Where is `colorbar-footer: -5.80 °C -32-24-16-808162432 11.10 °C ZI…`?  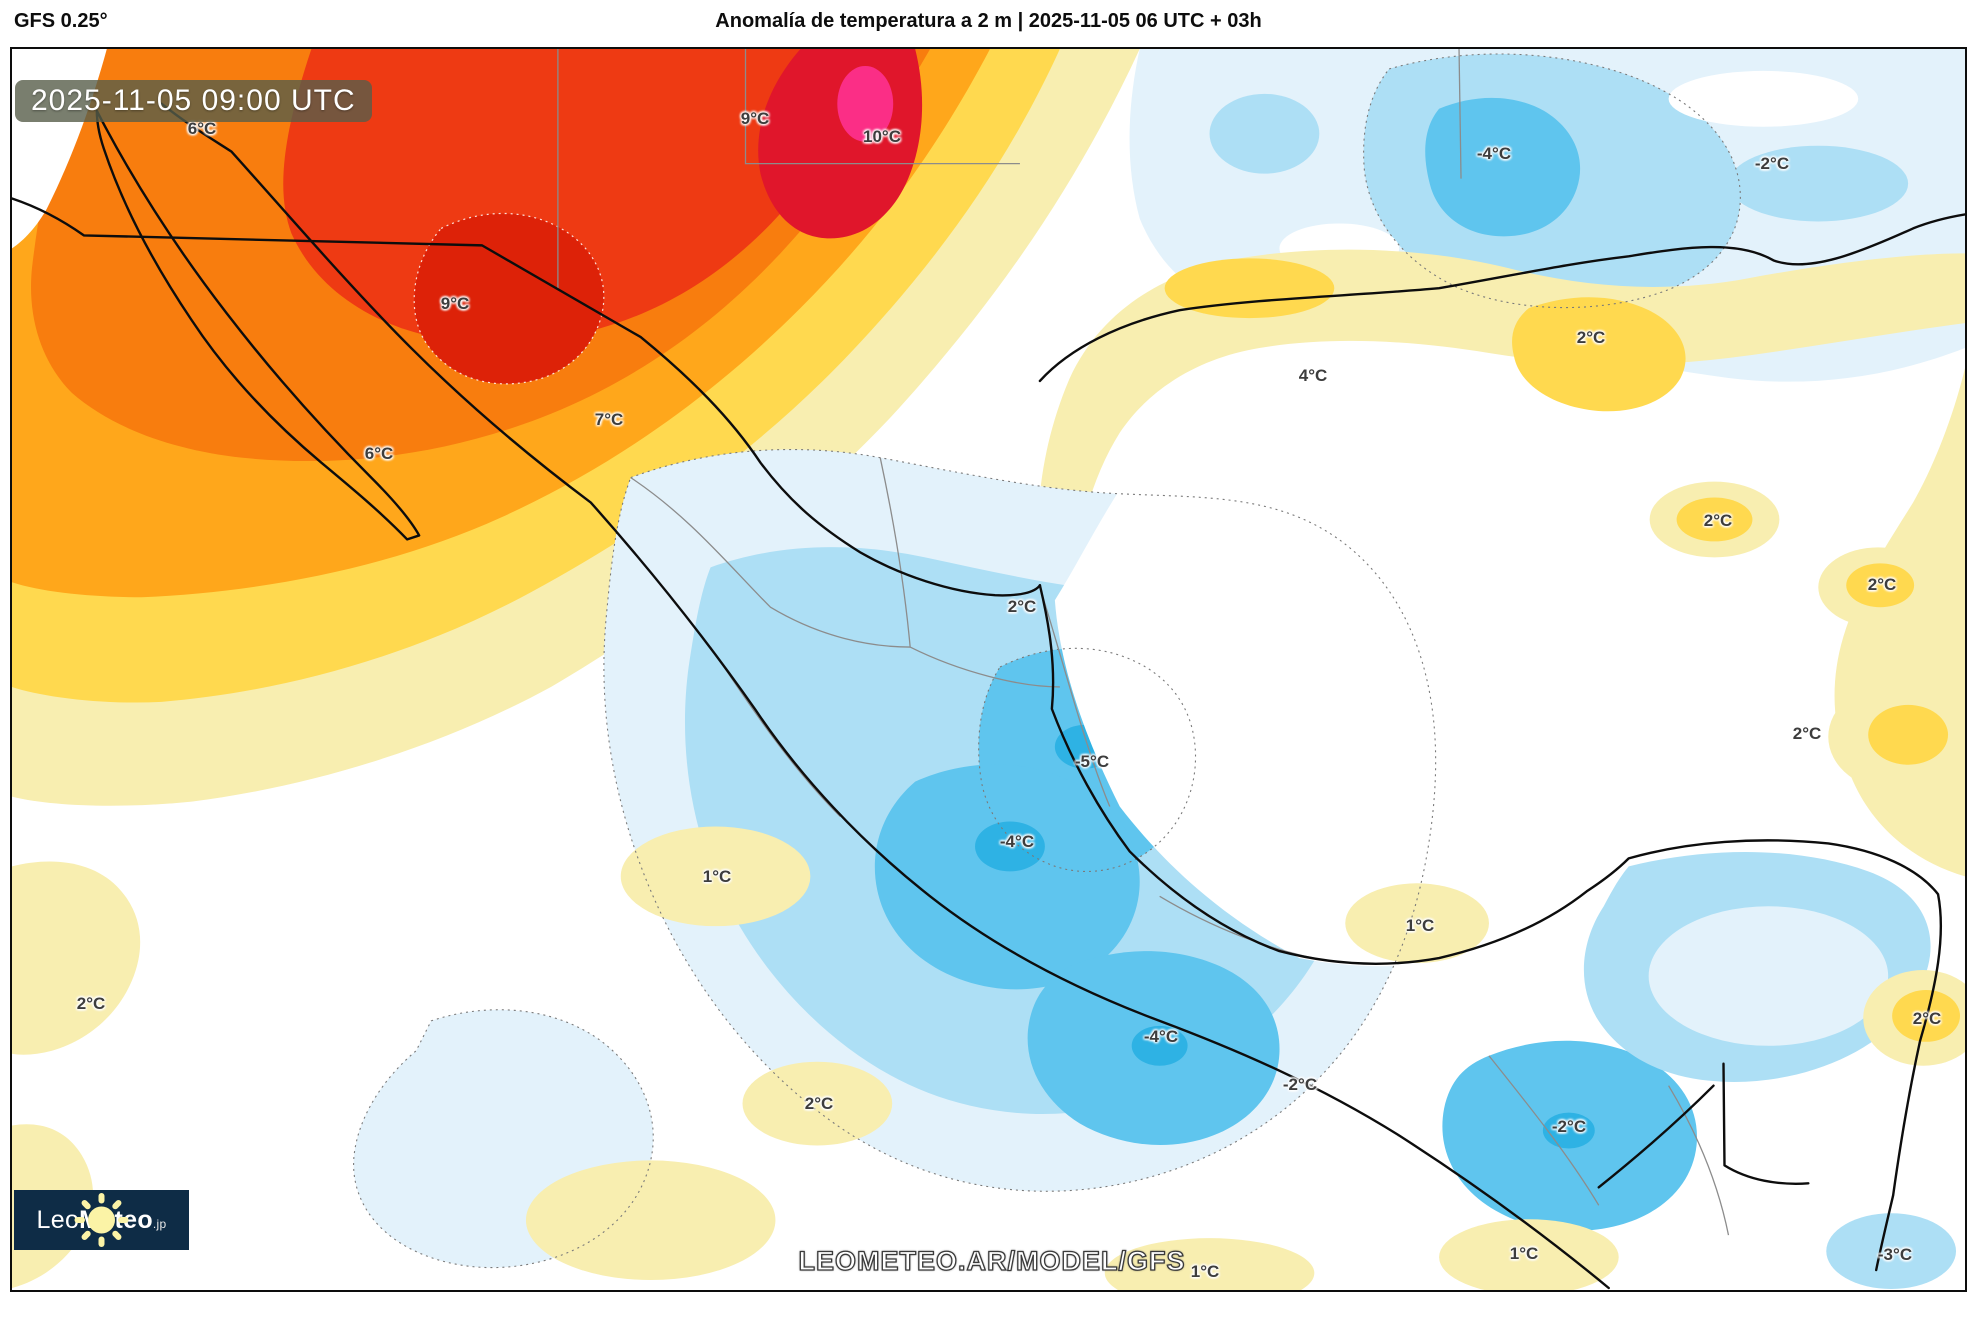 colorbar-footer: -5.80 °C -32-24-16-808162432 11.10 °C ZI… is located at coordinates (988, 1315).